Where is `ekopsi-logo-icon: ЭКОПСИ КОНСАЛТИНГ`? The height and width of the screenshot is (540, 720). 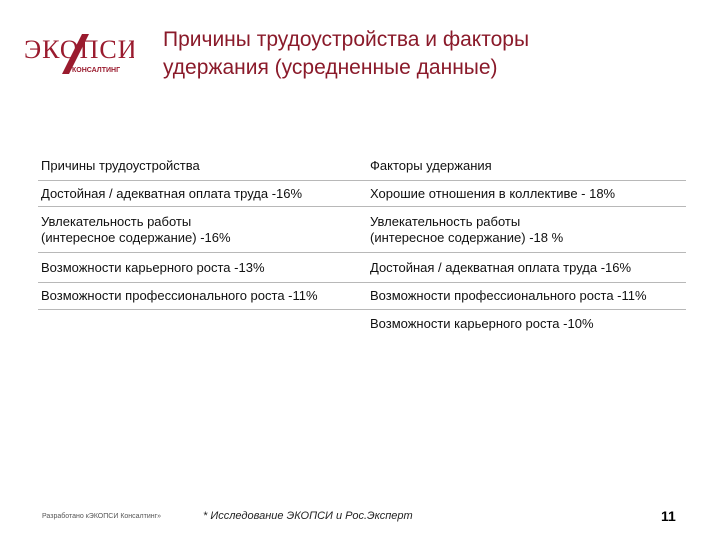
ekopsi-logo-icon: ЭКОПСИ КОНСАЛТИНГ is located at coordinates (80, 54).